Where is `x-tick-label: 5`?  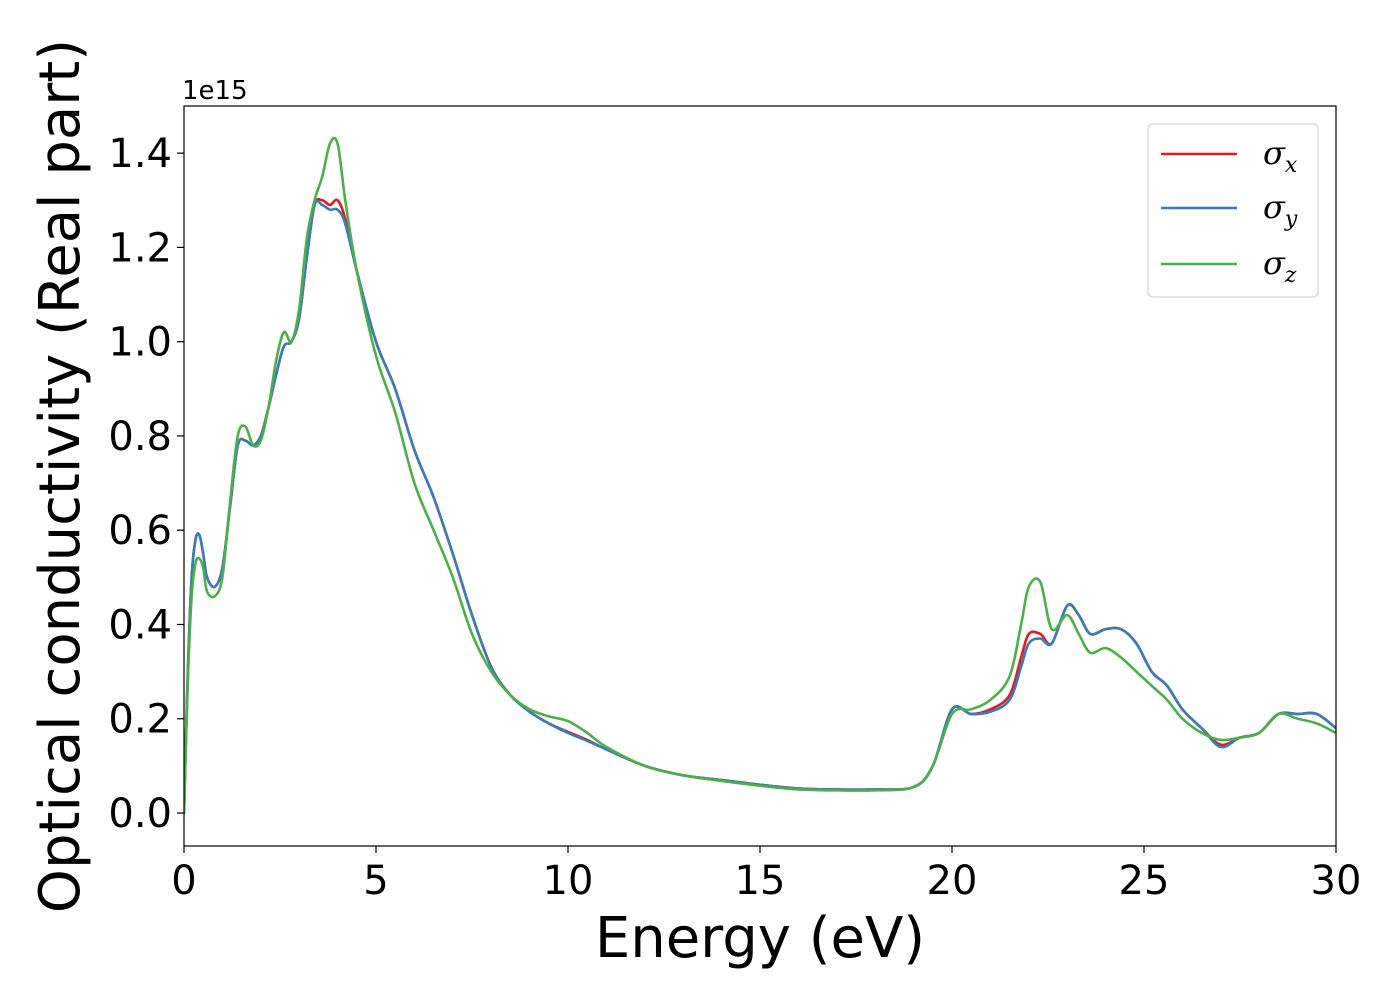 x-tick-label: 5 is located at coordinates (375, 881).